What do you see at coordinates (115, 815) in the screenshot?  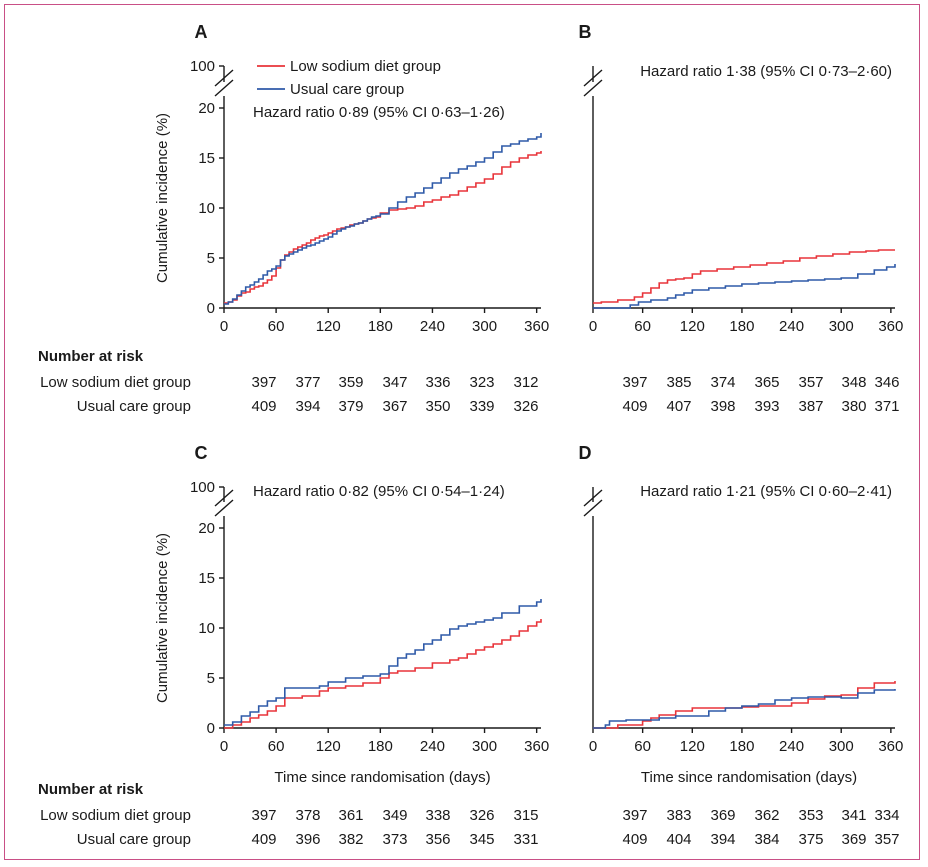 I see `risk-row-label-low-sodium: Low sodium diet group` at bounding box center [115, 815].